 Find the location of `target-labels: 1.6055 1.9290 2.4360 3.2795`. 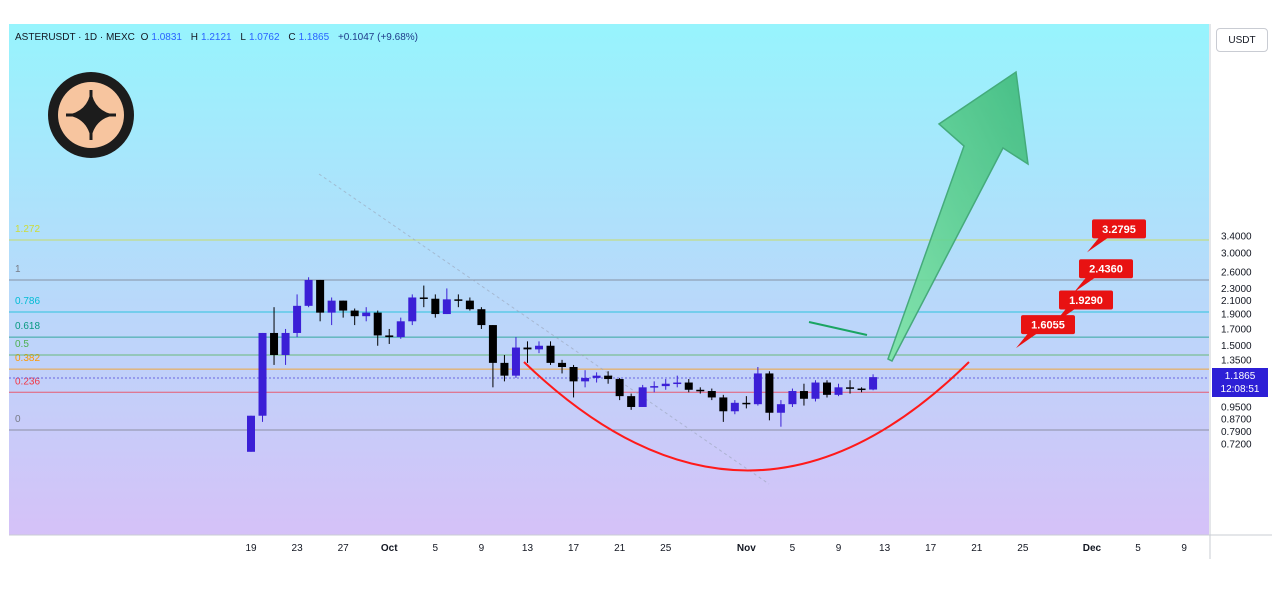

target-labels: 1.6055 1.9290 2.4360 3.2795 is located at coordinates (1081, 284).